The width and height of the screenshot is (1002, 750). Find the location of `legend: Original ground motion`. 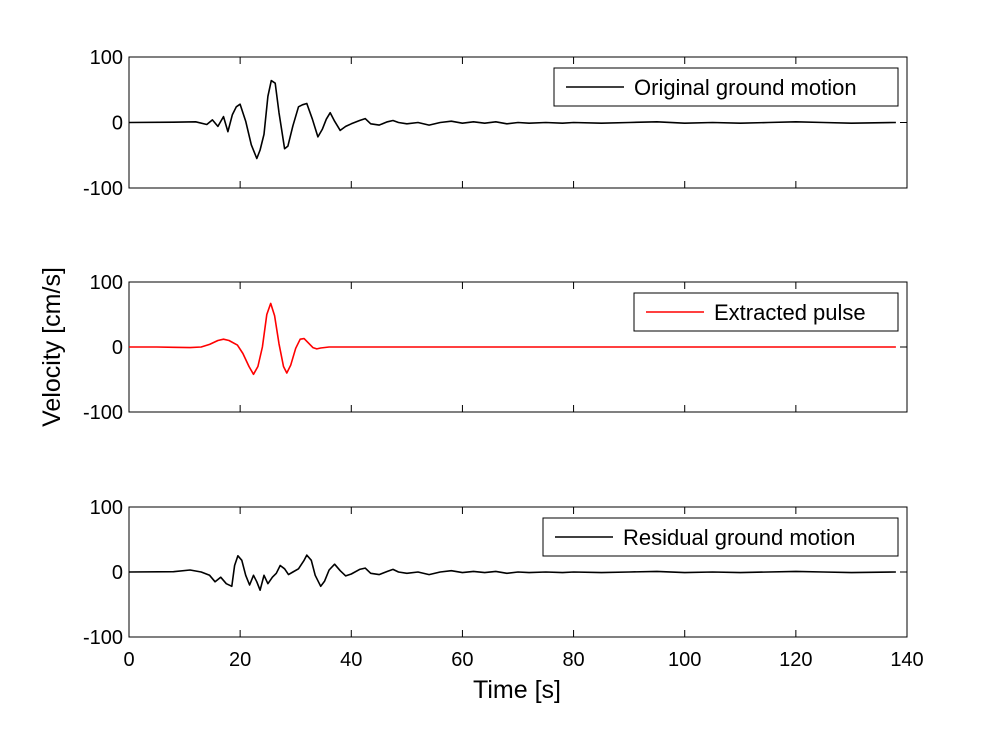

legend: Original ground motion is located at coordinates (726, 87).